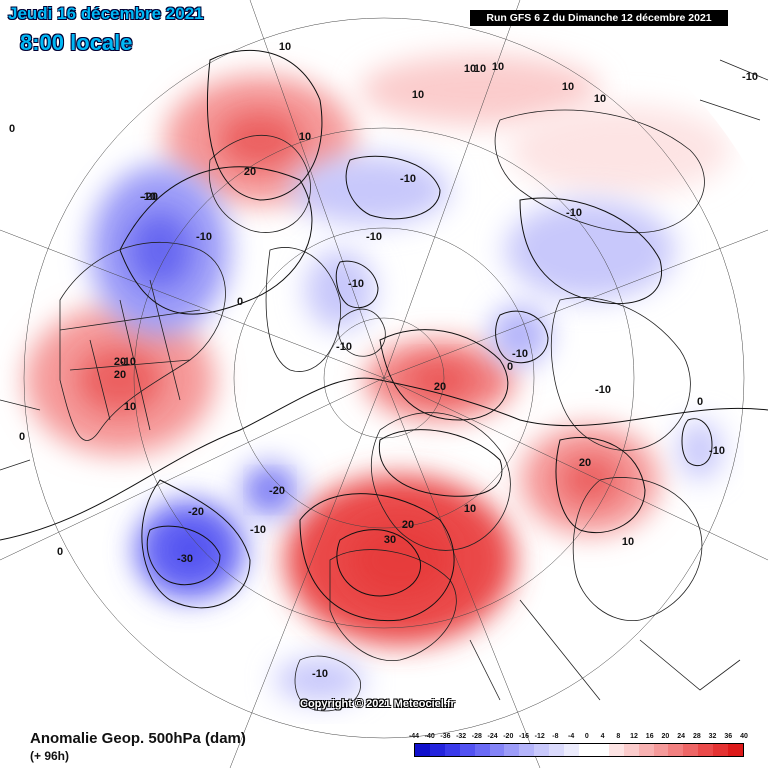 This screenshot has width=768, height=768. Describe the element at coordinates (480, 90) in the screenshot. I see `positive-anomaly` at that location.